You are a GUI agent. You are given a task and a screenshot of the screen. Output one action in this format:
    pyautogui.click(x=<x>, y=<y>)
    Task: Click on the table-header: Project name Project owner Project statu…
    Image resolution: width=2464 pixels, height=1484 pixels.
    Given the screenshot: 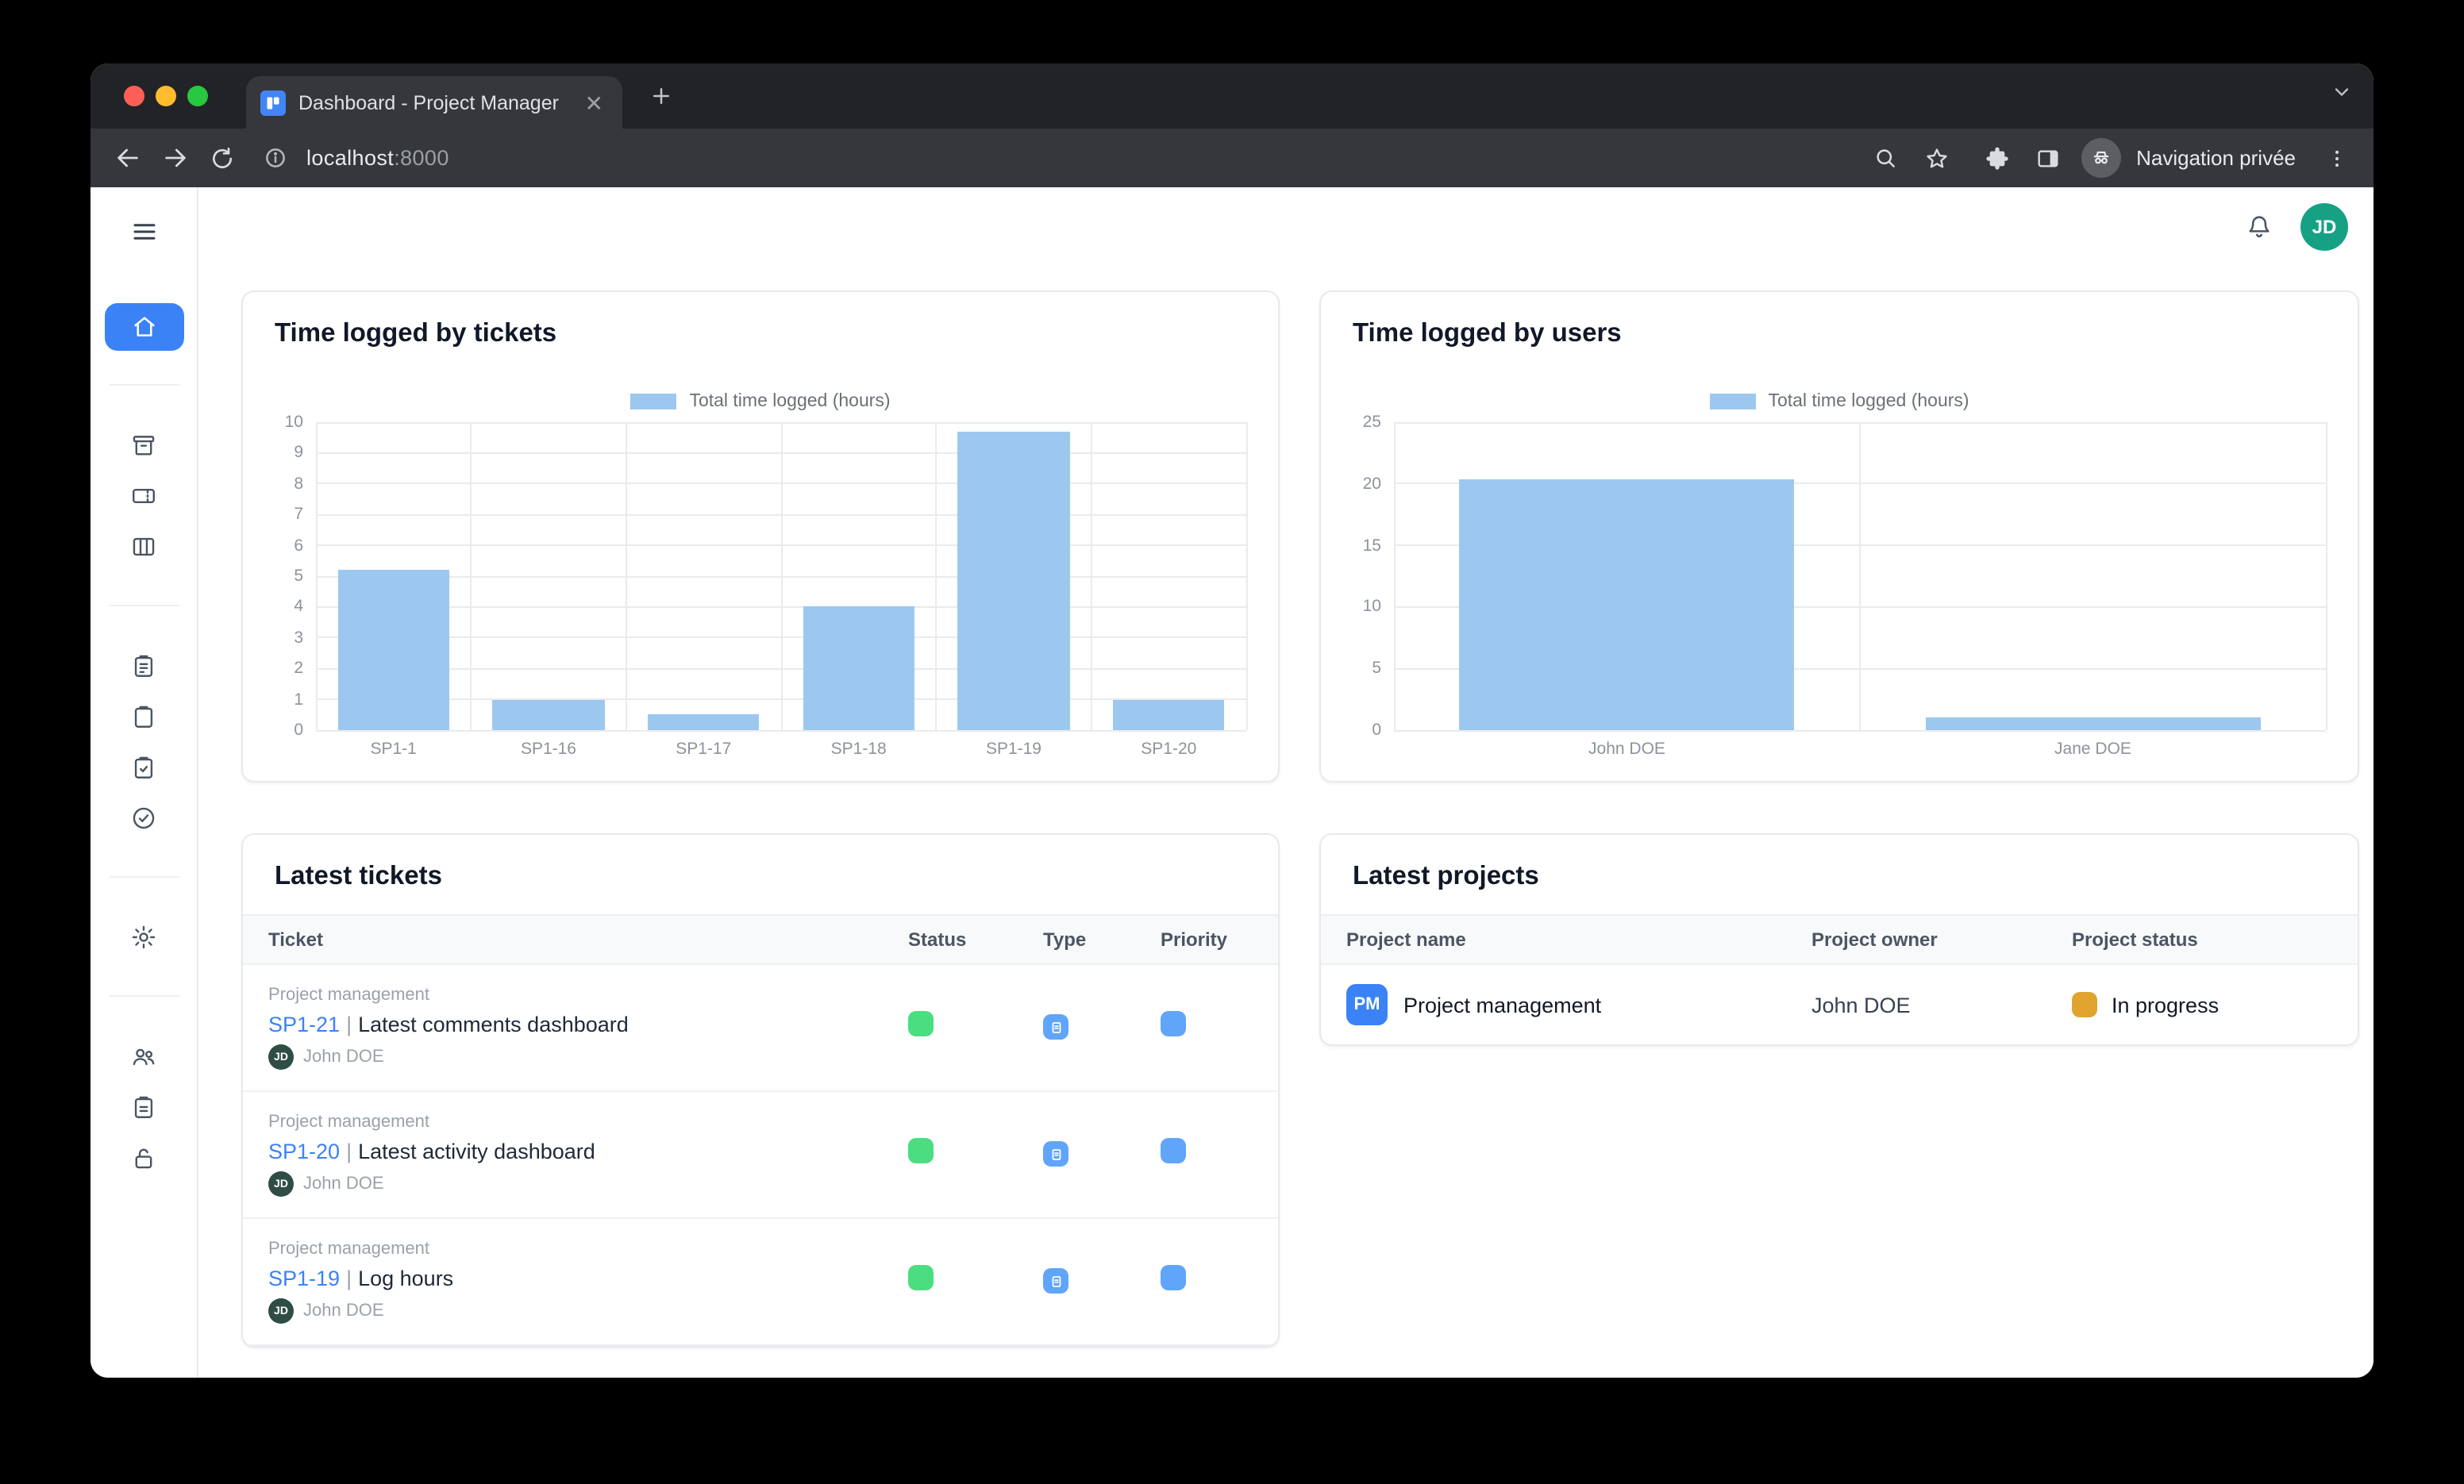 What is the action you would take?
    pyautogui.click(x=1839, y=939)
    